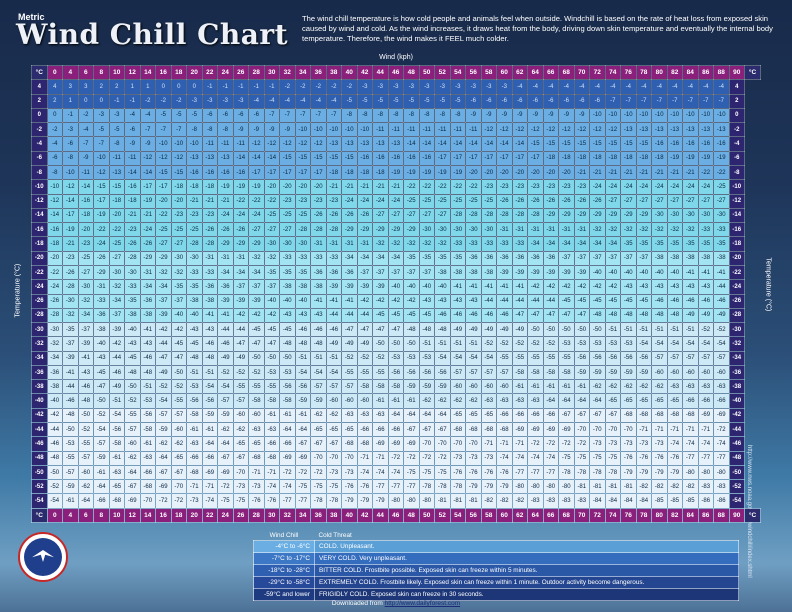 The image size is (792, 612). I want to click on wind-speed-cell: 26, so click(240, 515).